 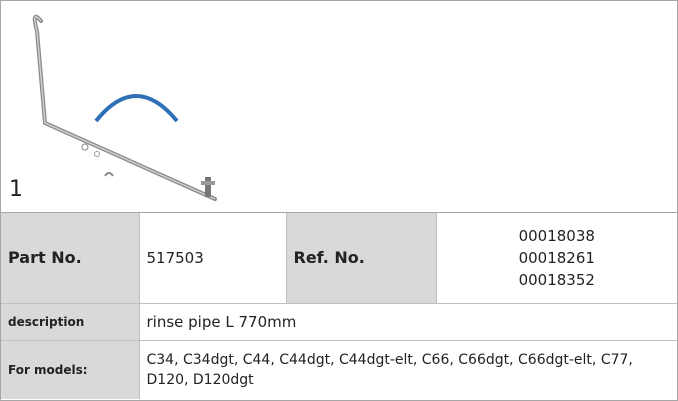 What do you see at coordinates (361, 258) in the screenshot?
I see `ref-no-label: Ref. No.` at bounding box center [361, 258].